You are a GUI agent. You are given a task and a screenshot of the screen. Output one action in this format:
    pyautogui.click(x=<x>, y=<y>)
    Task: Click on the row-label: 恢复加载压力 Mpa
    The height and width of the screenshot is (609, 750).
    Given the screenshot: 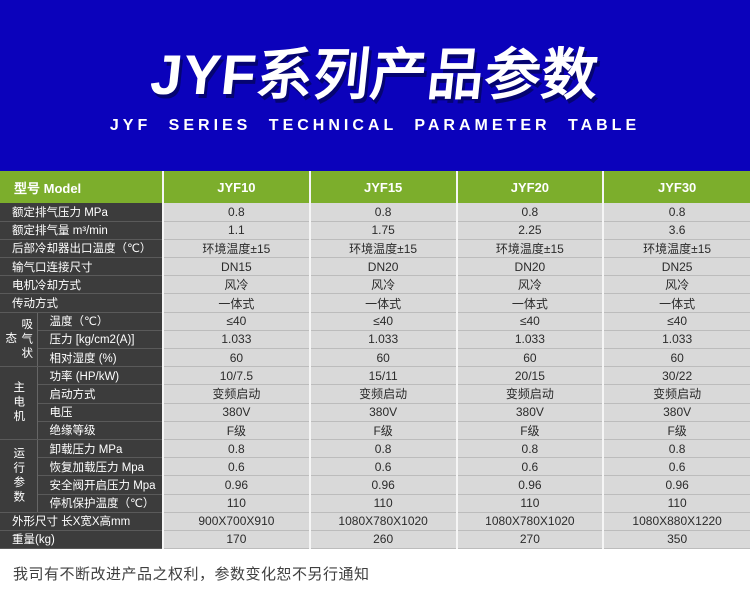 What is the action you would take?
    pyautogui.click(x=100, y=467)
    